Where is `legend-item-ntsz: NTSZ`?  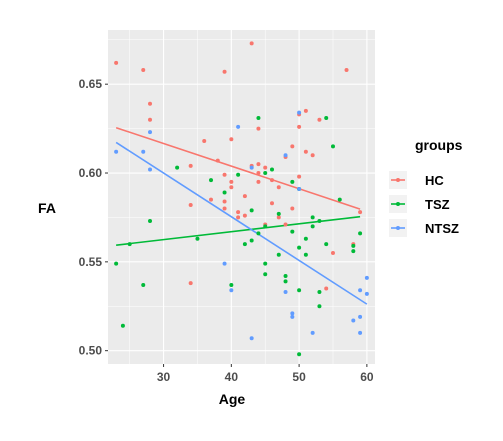
legend-item-ntsz: NTSZ is located at coordinates (424, 228).